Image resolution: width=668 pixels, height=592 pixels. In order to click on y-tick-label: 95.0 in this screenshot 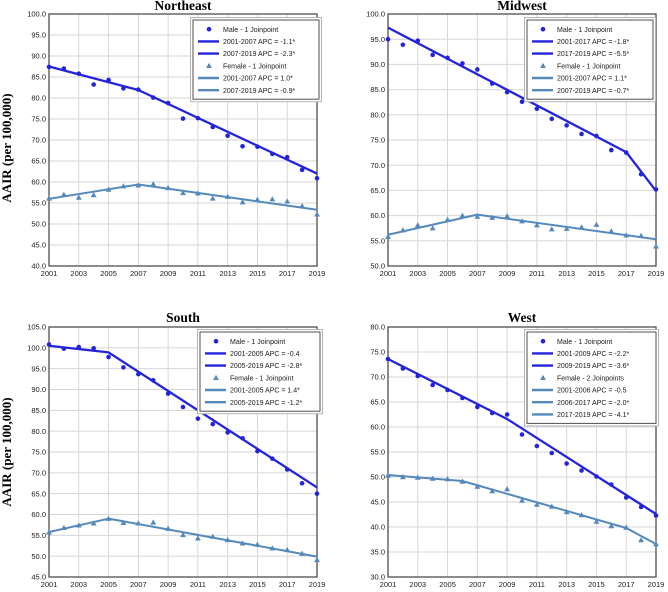, I will do `click(377, 39)`.